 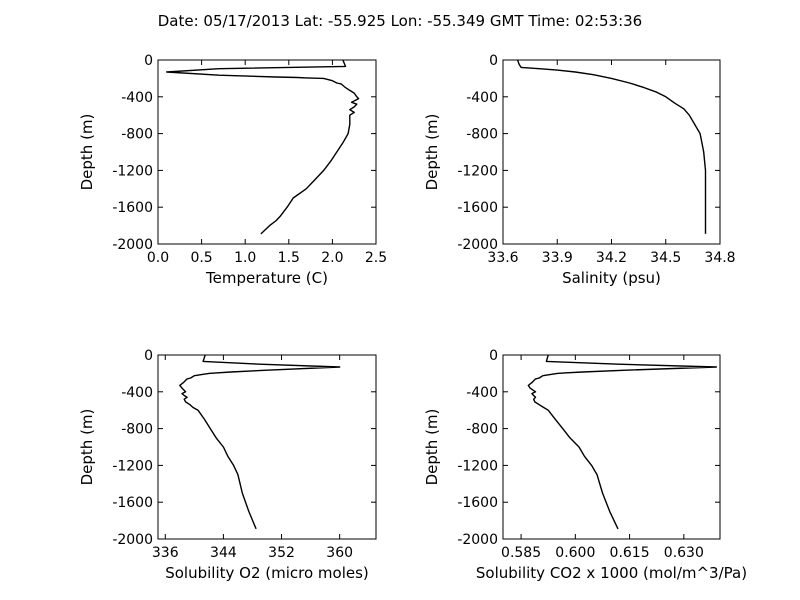 I want to click on x-tick-label: 34.2, so click(x=611, y=258).